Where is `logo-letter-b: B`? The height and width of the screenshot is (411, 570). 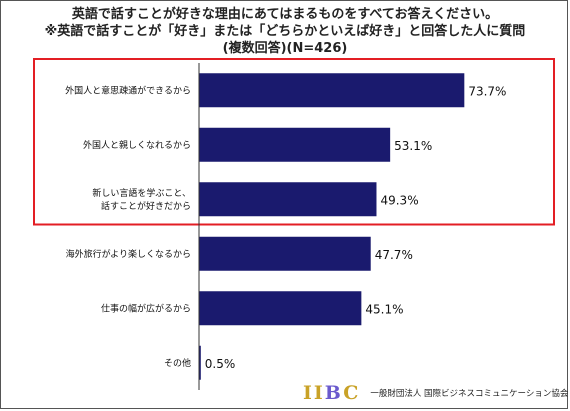
logo-letter-b: B is located at coordinates (334, 393).